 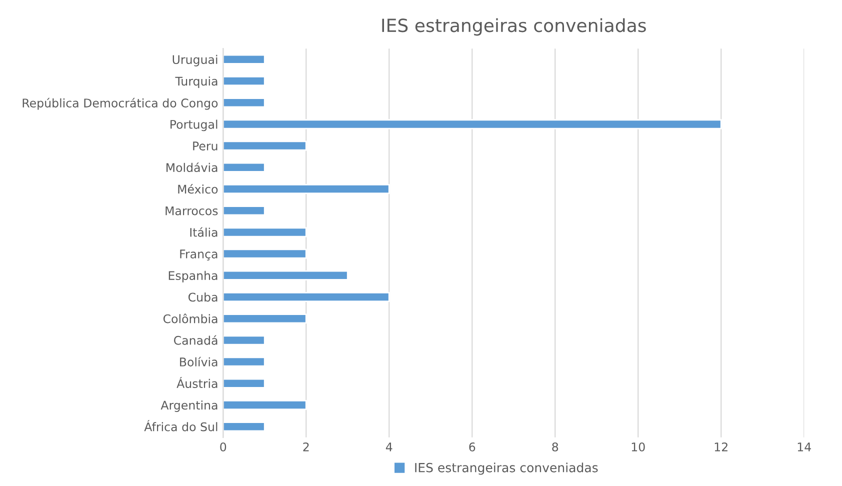 I want to click on y-tick-label: Bolívia, so click(x=199, y=361).